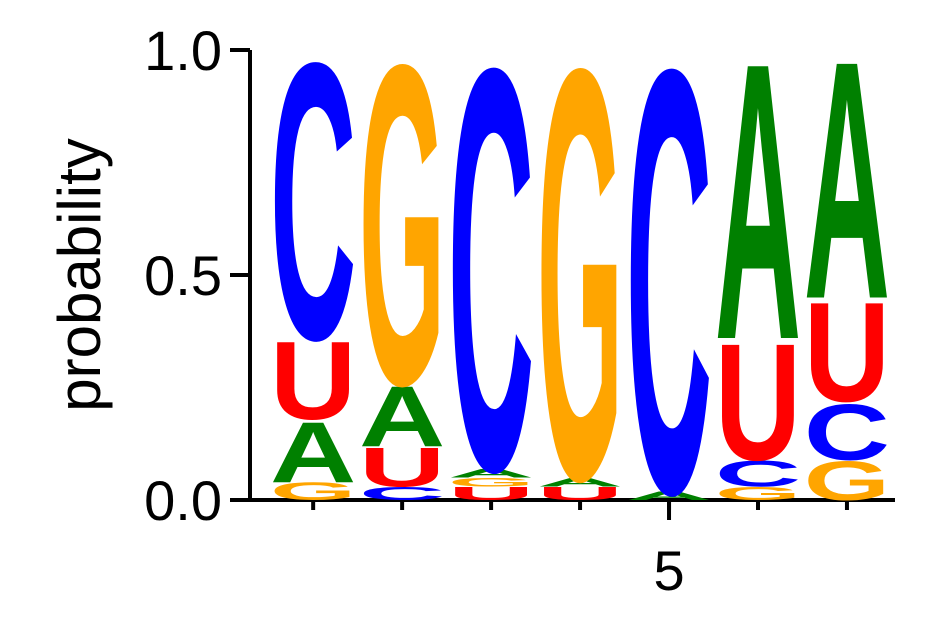  Describe the element at coordinates (183, 275) in the screenshot. I see `y-tick-label: 0.5` at that location.